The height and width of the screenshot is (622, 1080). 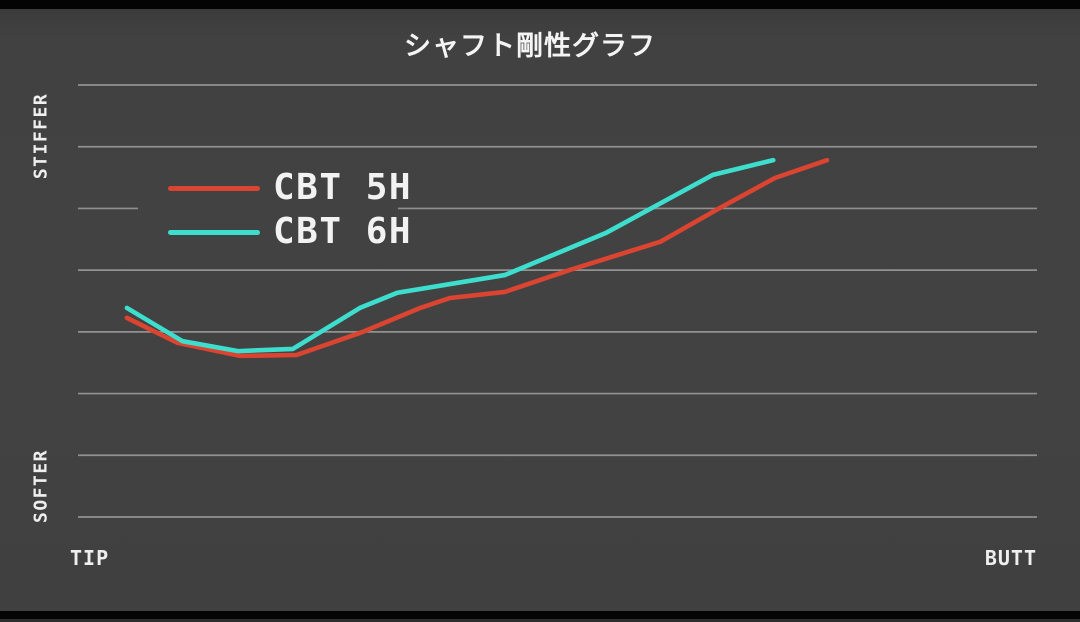 What do you see at coordinates (343, 187) in the screenshot?
I see `legend-label-cbt-5h: CBT 5H` at bounding box center [343, 187].